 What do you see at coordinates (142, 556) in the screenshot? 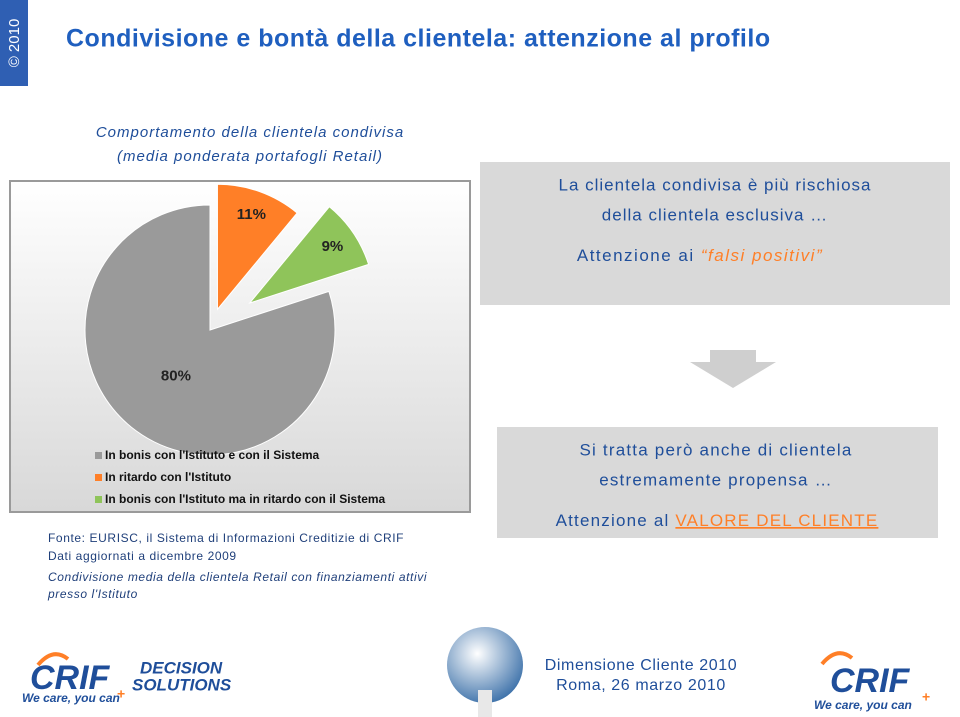
I see `source-note: Dati aggiornati a dicembre 2009` at bounding box center [142, 556].